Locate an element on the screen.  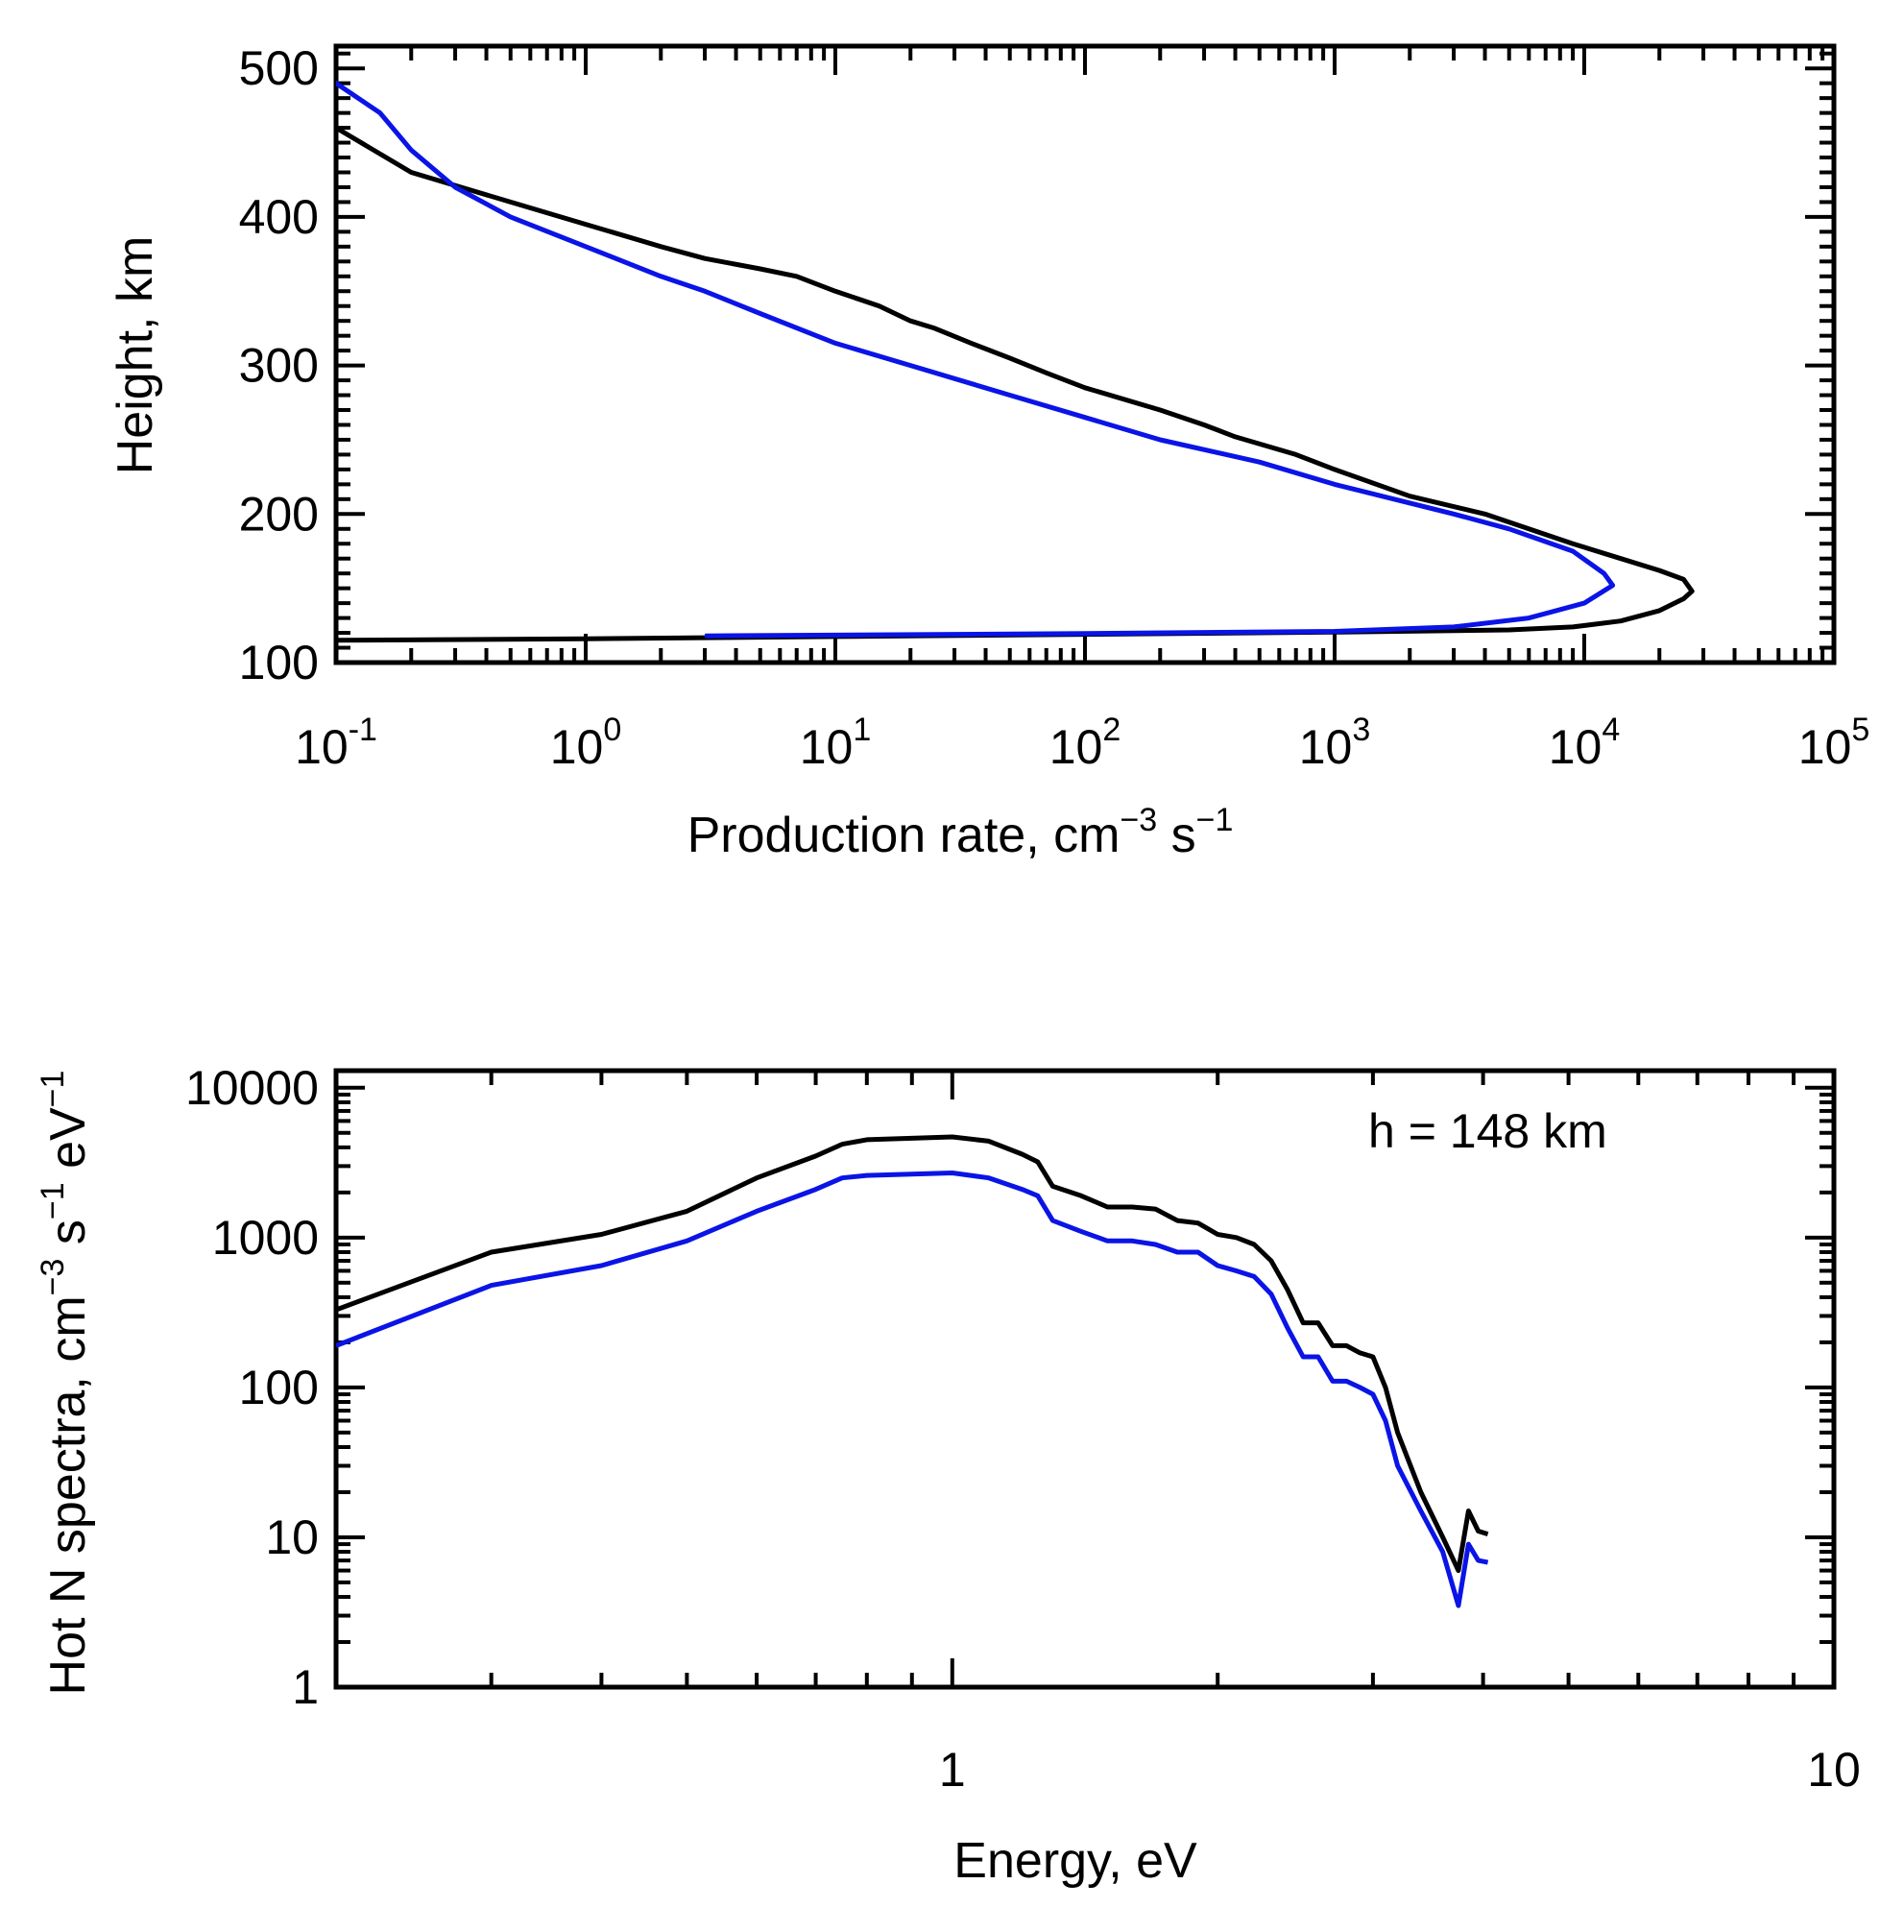
bottom-ylabel-sup1: −3 is located at coordinates (53, 1277).